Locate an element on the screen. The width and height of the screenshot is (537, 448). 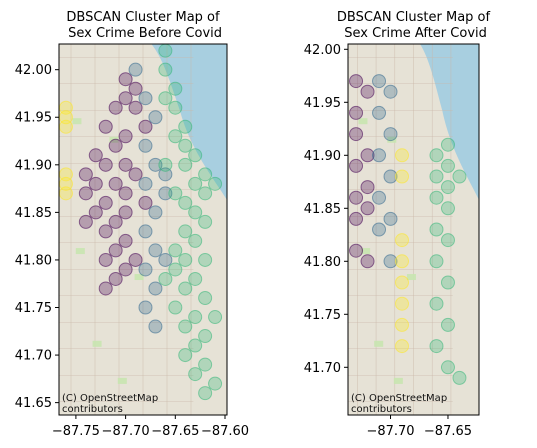
y-tick-label: 41.80 is located at coordinates (322, 262).